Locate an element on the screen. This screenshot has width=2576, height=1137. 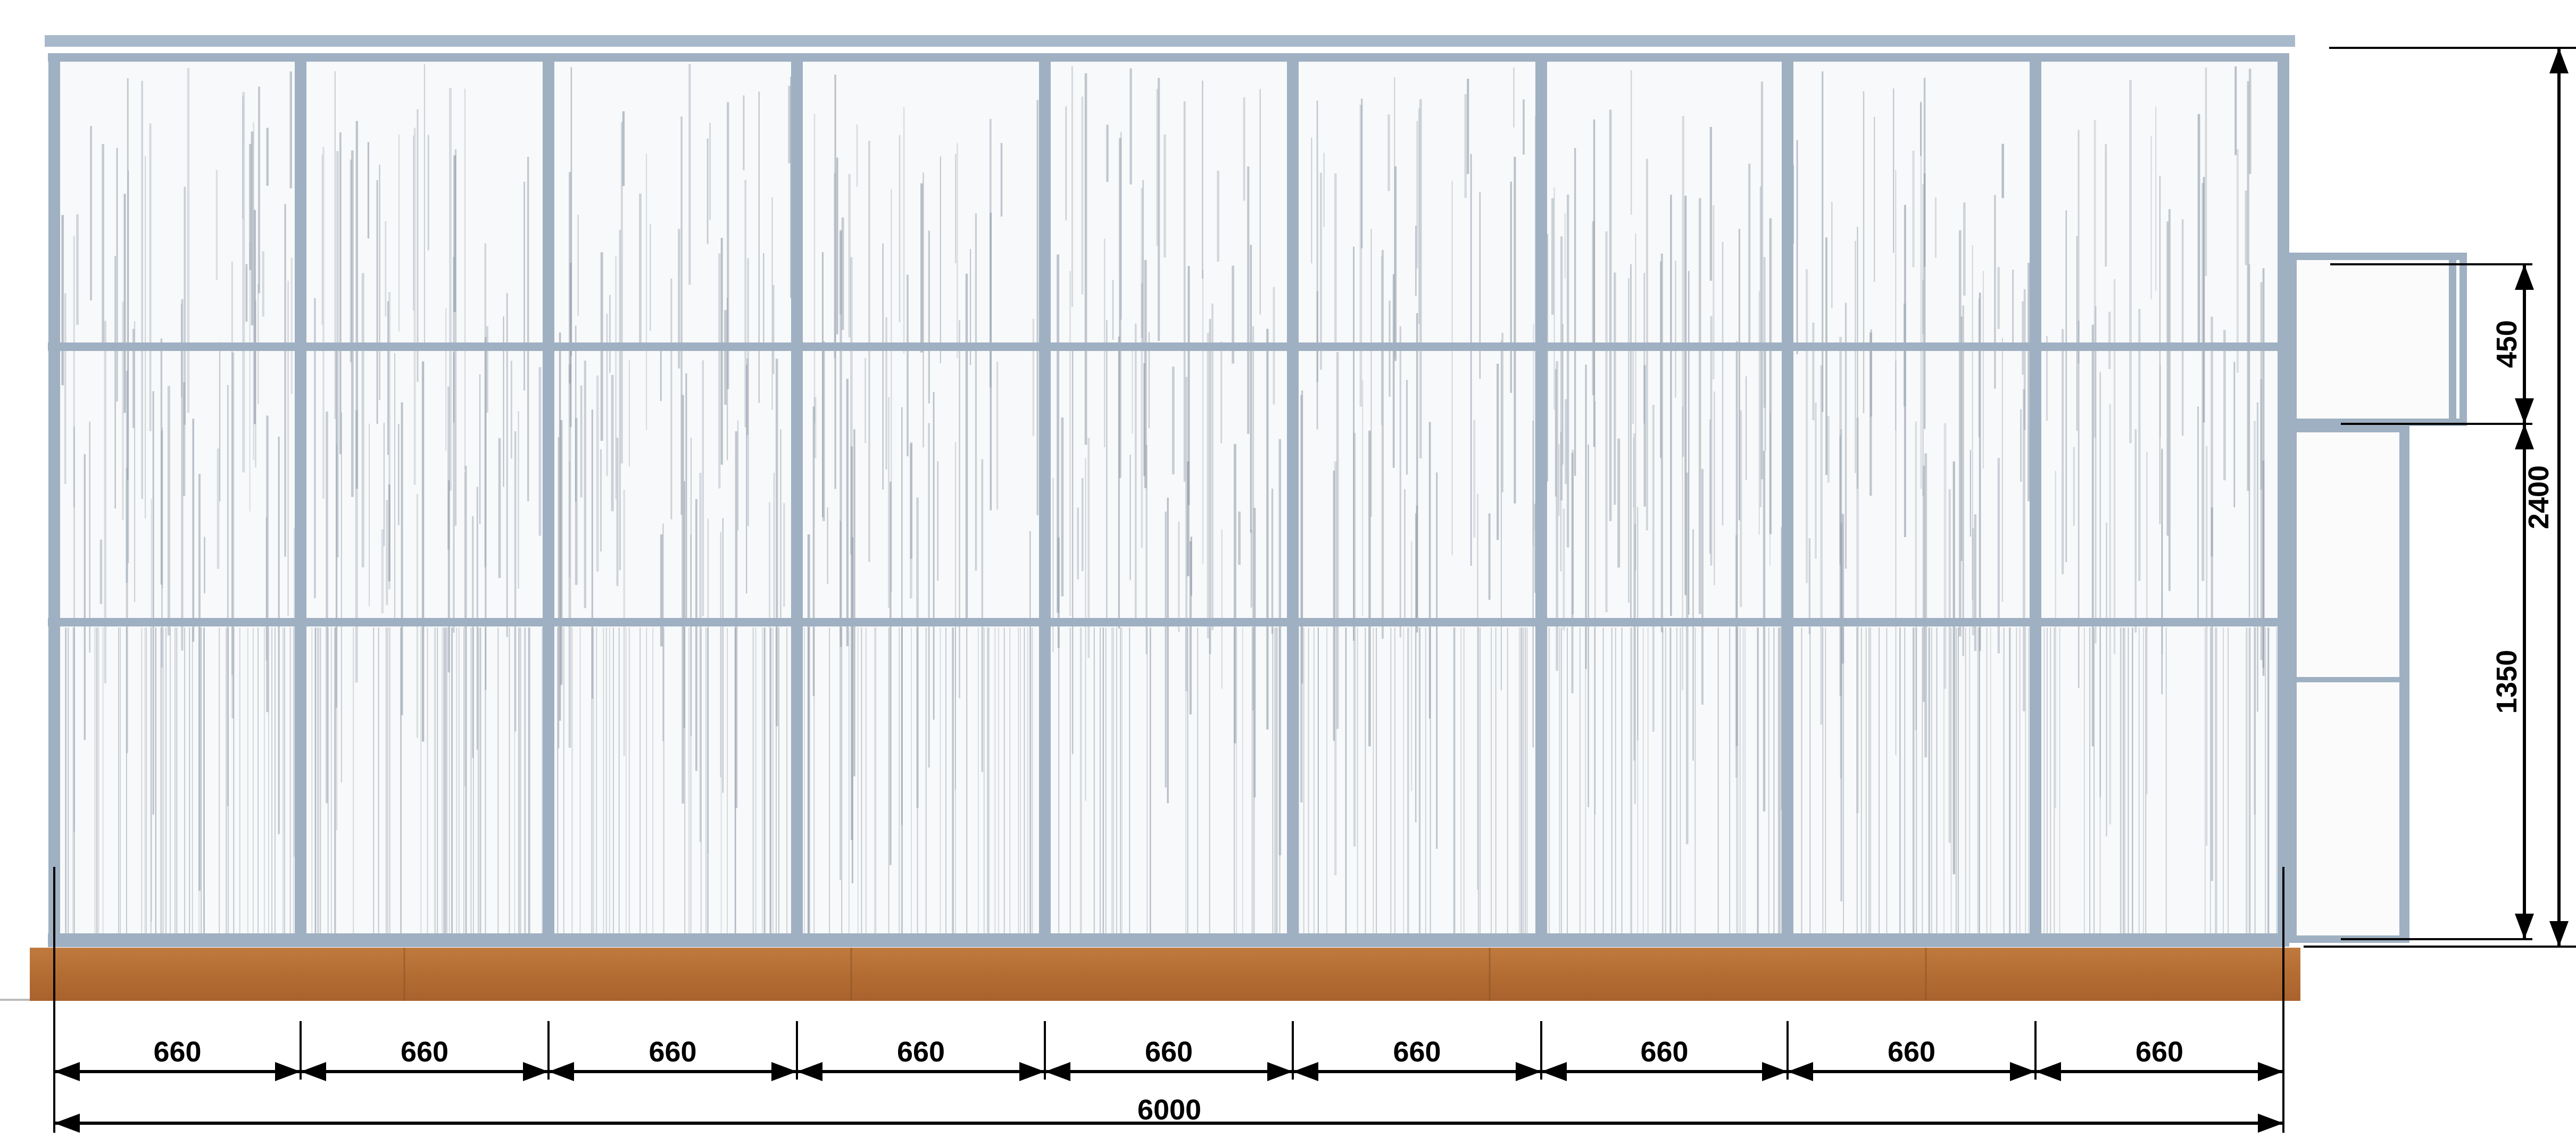
wooden-base is located at coordinates (1165, 975).